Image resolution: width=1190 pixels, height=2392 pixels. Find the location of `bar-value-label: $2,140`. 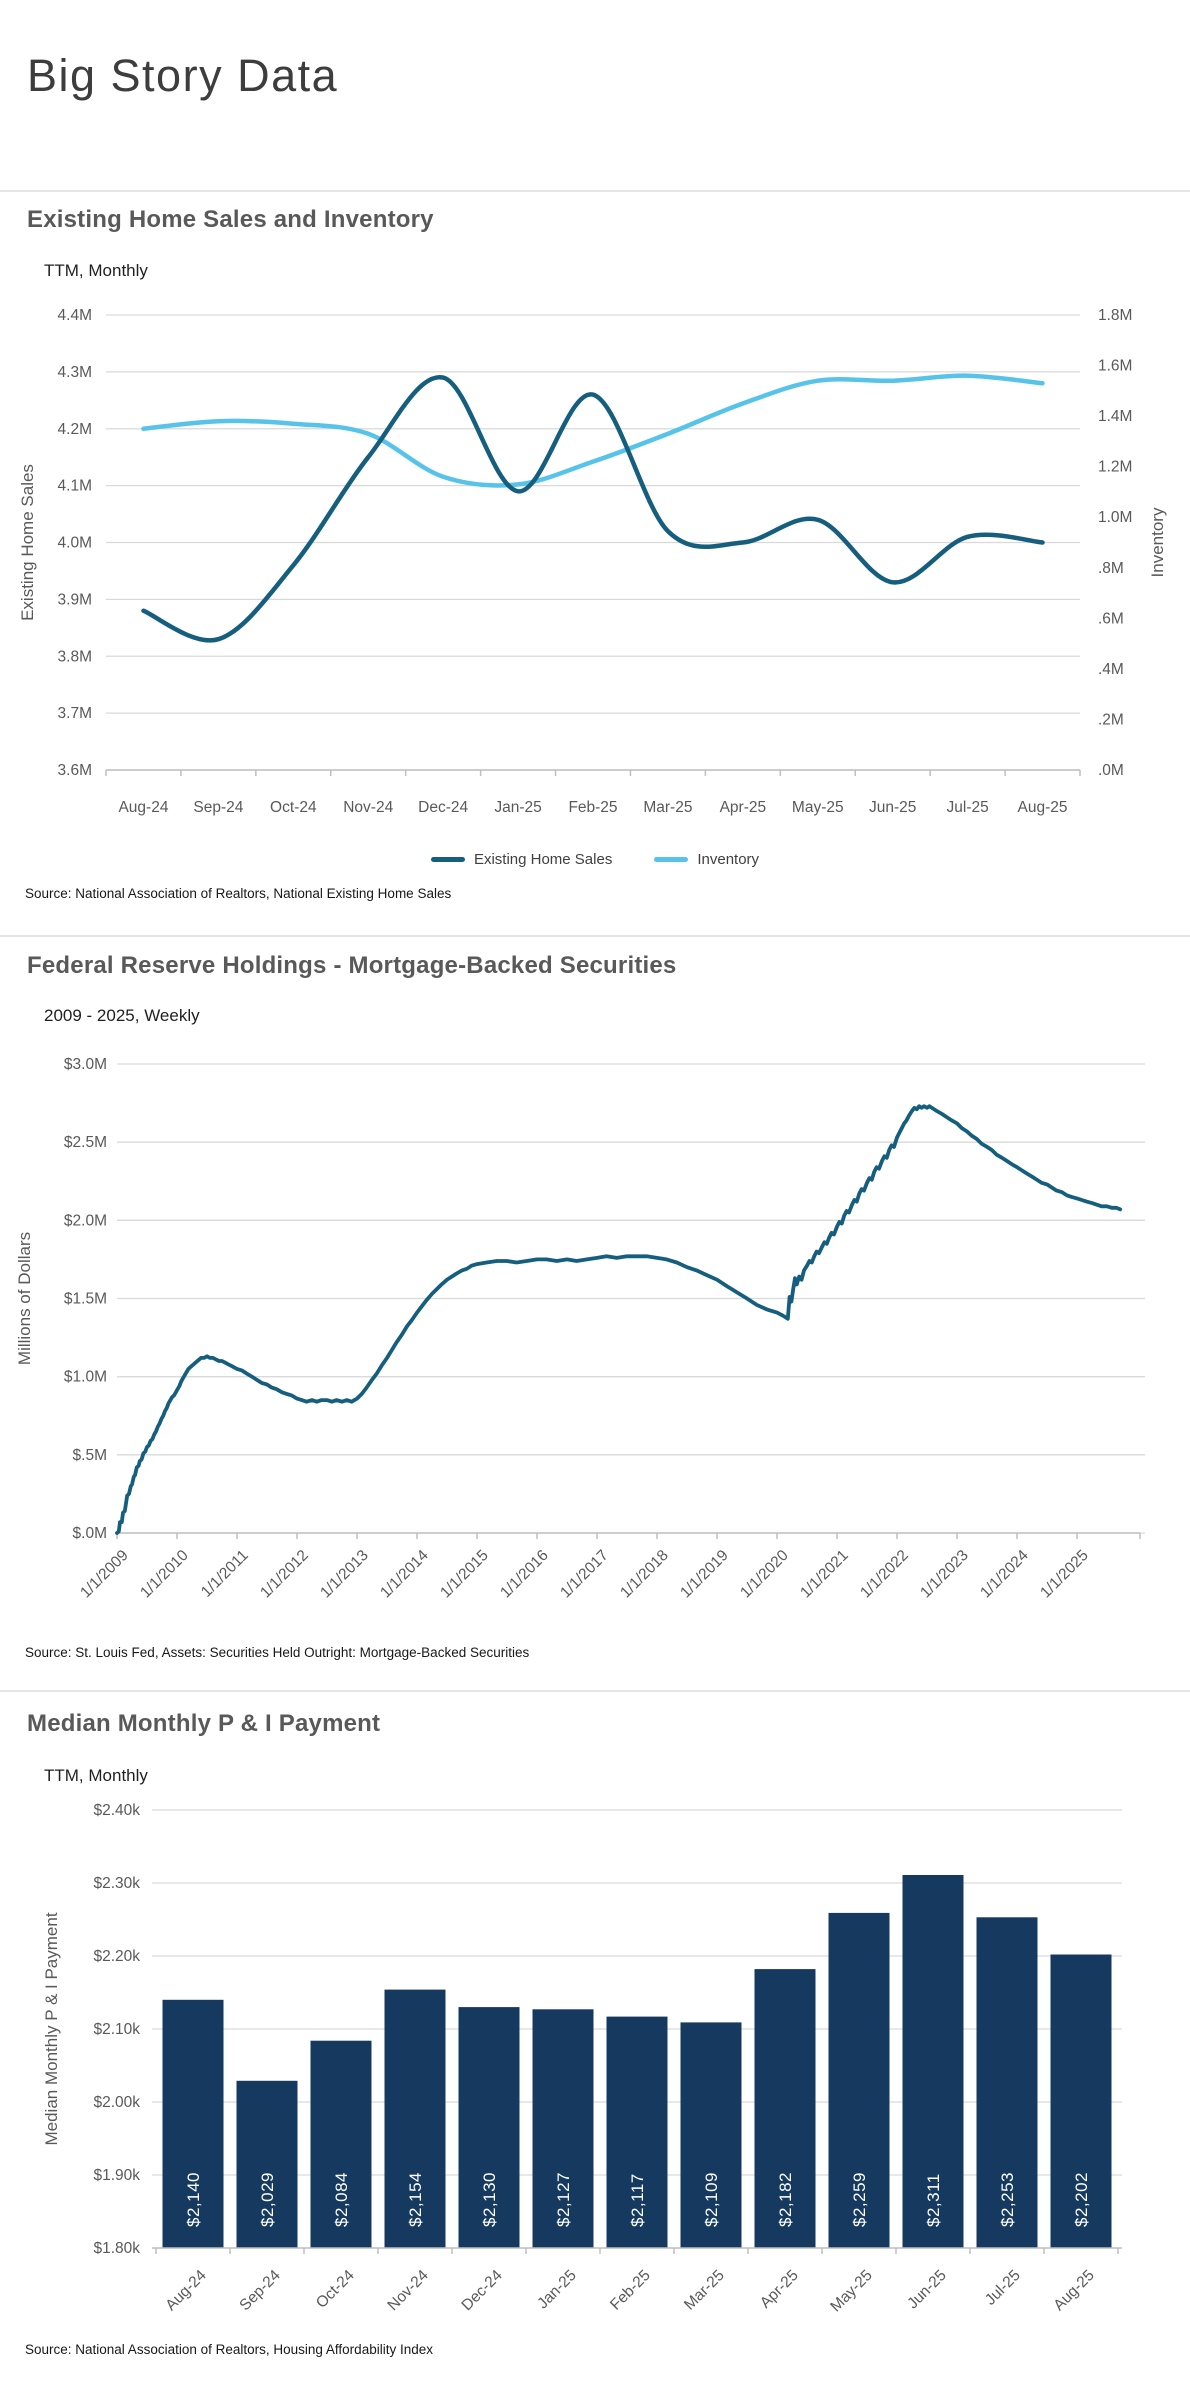

bar-value-label: $2,140 is located at coordinates (193, 2199).